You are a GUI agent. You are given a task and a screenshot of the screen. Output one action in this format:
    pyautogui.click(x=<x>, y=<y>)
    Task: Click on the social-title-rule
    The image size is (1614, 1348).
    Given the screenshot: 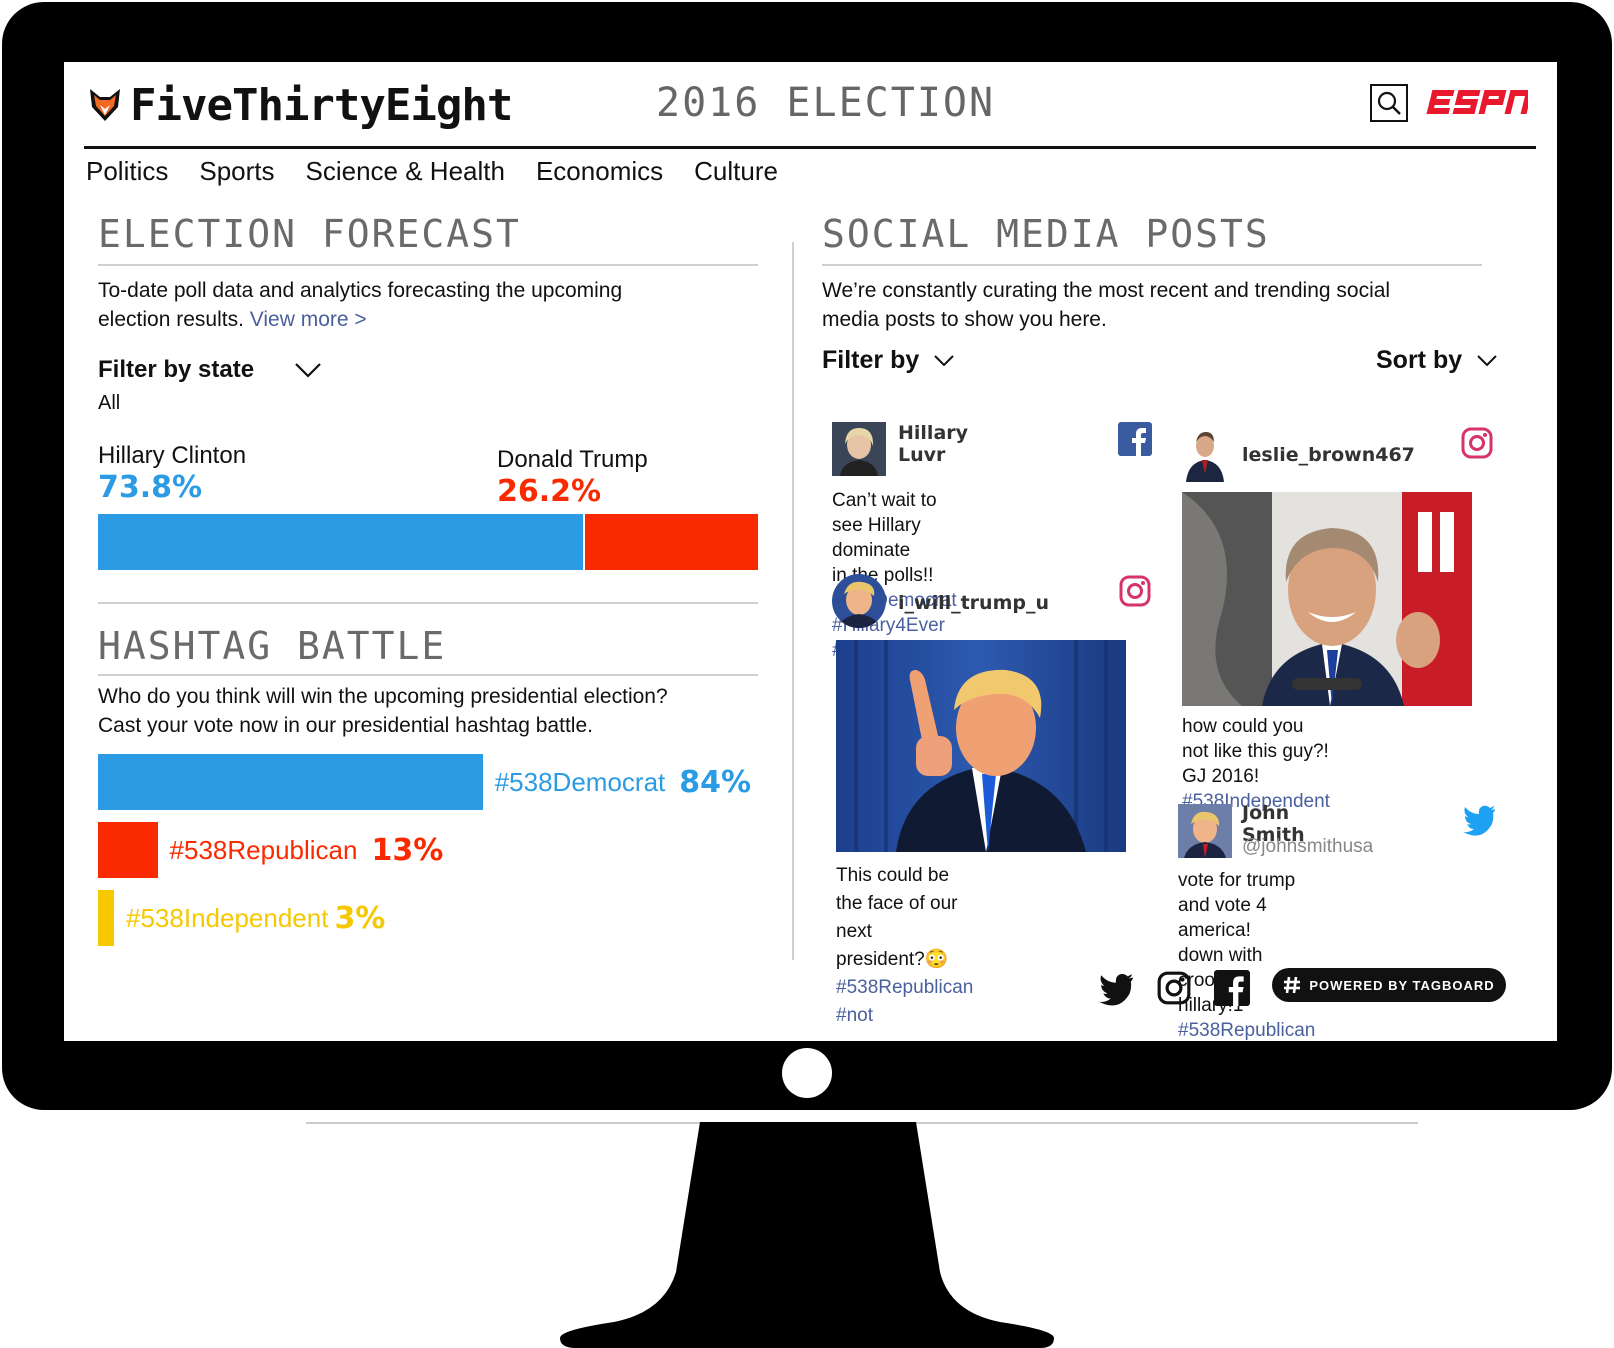 What is the action you would take?
    pyautogui.click(x=1152, y=265)
    